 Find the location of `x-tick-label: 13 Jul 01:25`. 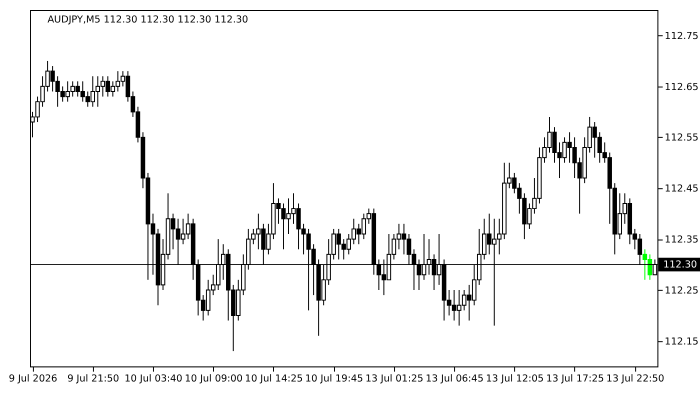

x-tick-label: 13 Jul 01:25 is located at coordinates (394, 378).